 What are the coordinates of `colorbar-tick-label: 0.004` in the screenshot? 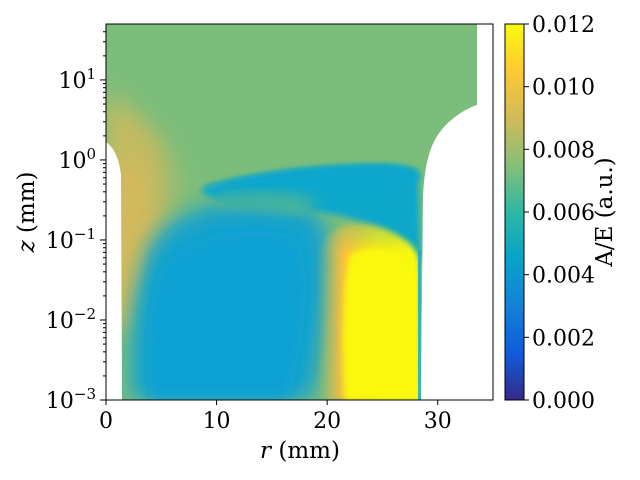 It's located at (563, 276).